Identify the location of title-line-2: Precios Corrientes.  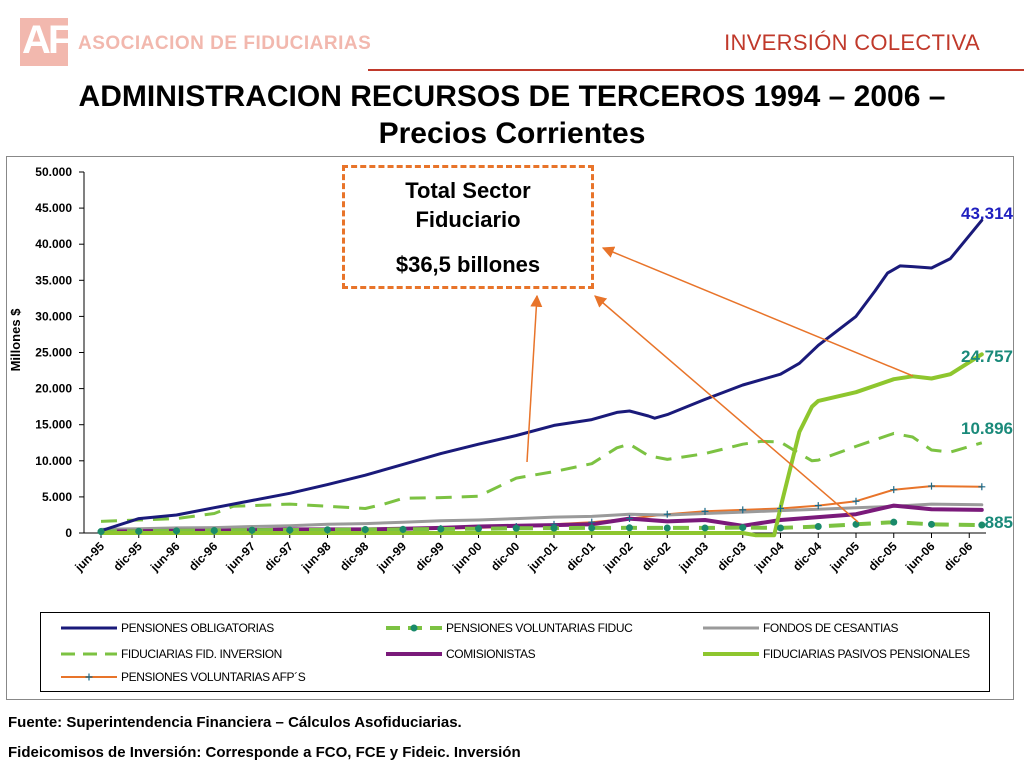
(512, 133).